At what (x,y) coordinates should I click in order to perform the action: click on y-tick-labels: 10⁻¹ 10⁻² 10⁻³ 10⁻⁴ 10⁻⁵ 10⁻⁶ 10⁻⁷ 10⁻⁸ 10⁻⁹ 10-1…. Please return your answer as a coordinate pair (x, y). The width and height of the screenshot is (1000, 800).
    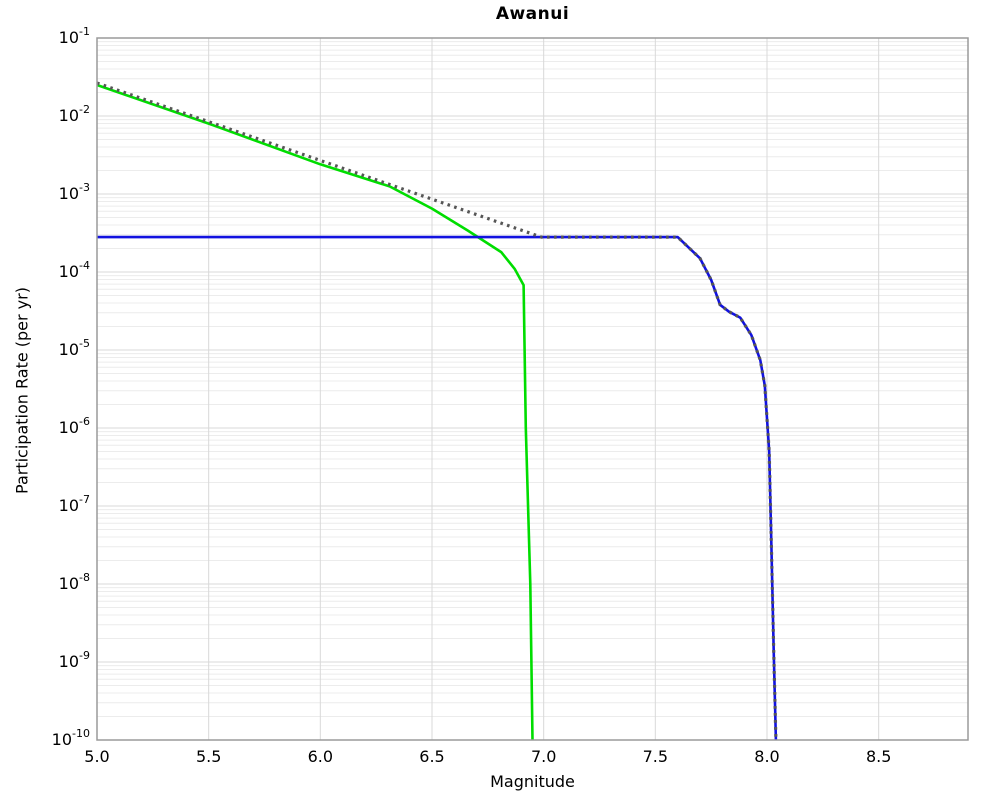
    Looking at the image, I should click on (71, 387).